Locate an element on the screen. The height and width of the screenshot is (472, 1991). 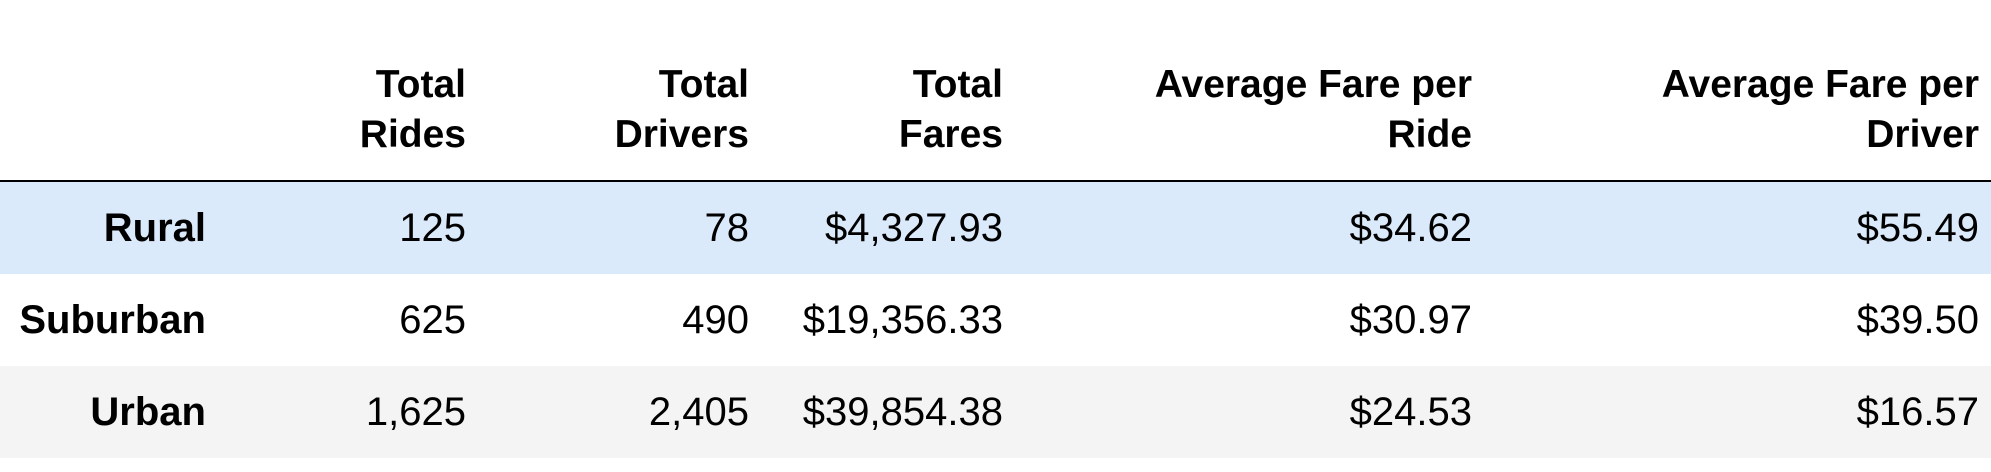
row-label-urban: Urban is located at coordinates (148, 412).